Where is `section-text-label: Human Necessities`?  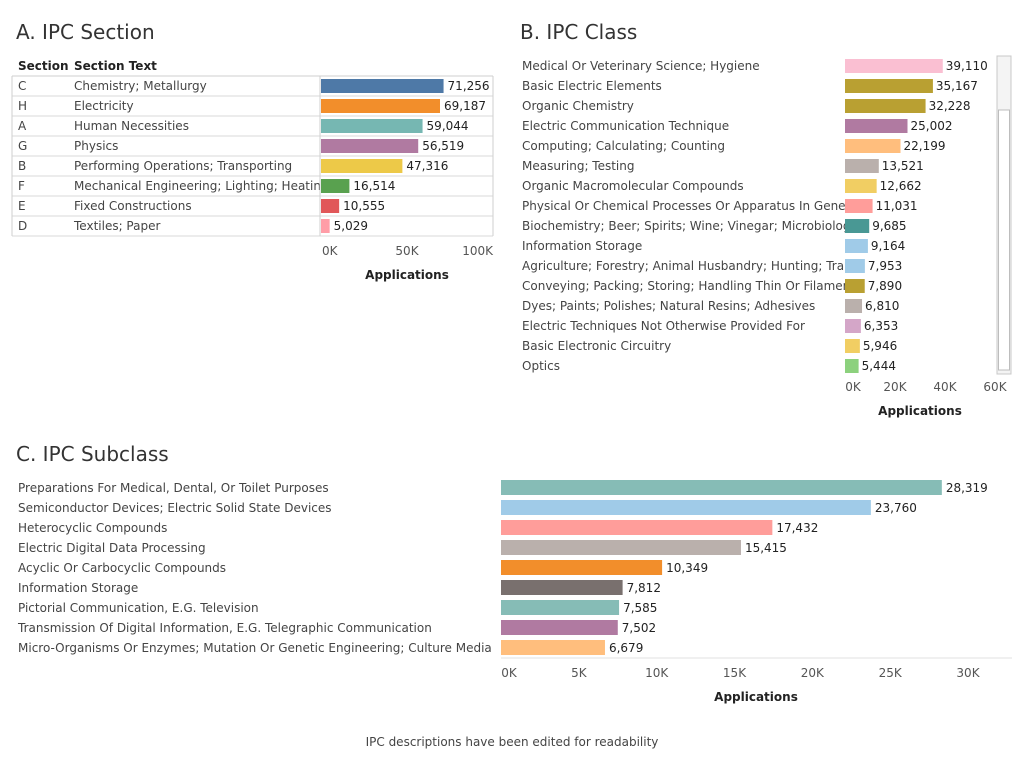 section-text-label: Human Necessities is located at coordinates (131, 126).